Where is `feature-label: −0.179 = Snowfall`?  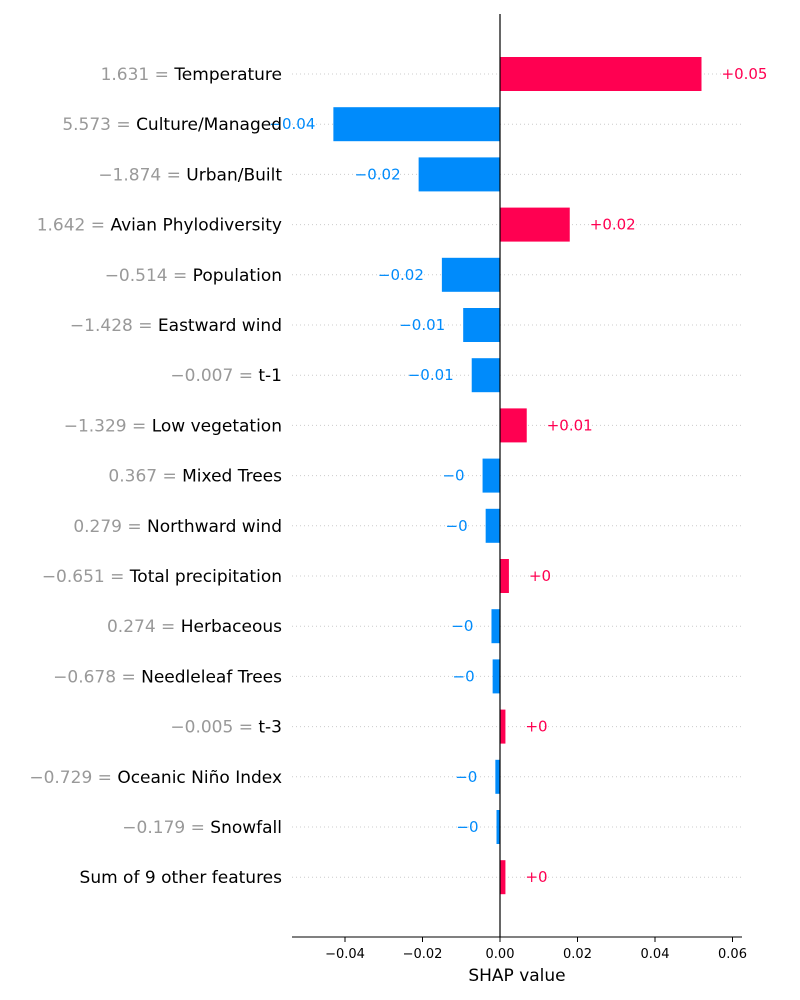
feature-label: −0.179 = Snowfall is located at coordinates (202, 828).